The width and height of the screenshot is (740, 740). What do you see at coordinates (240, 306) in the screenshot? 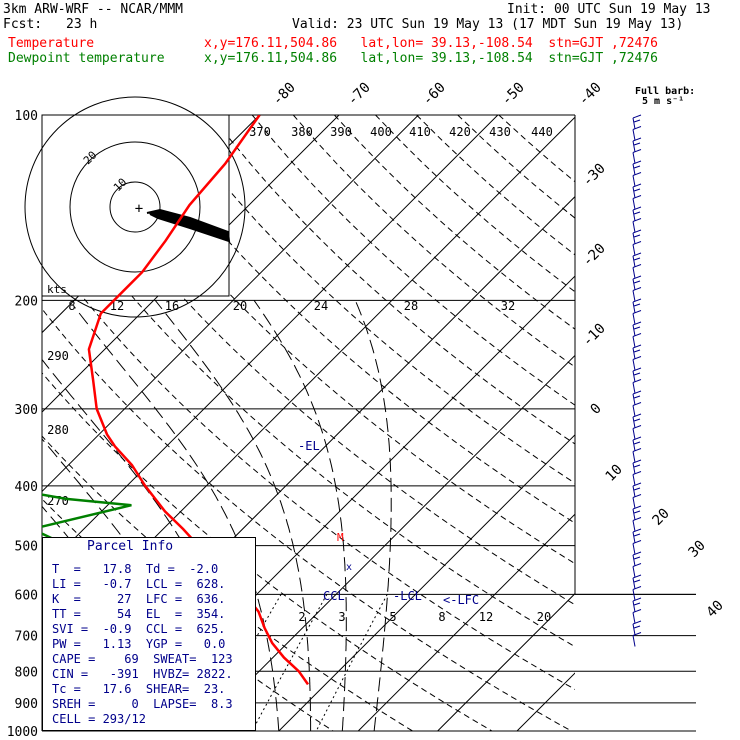
I see `hodograph-speed-label: 20` at bounding box center [240, 306].